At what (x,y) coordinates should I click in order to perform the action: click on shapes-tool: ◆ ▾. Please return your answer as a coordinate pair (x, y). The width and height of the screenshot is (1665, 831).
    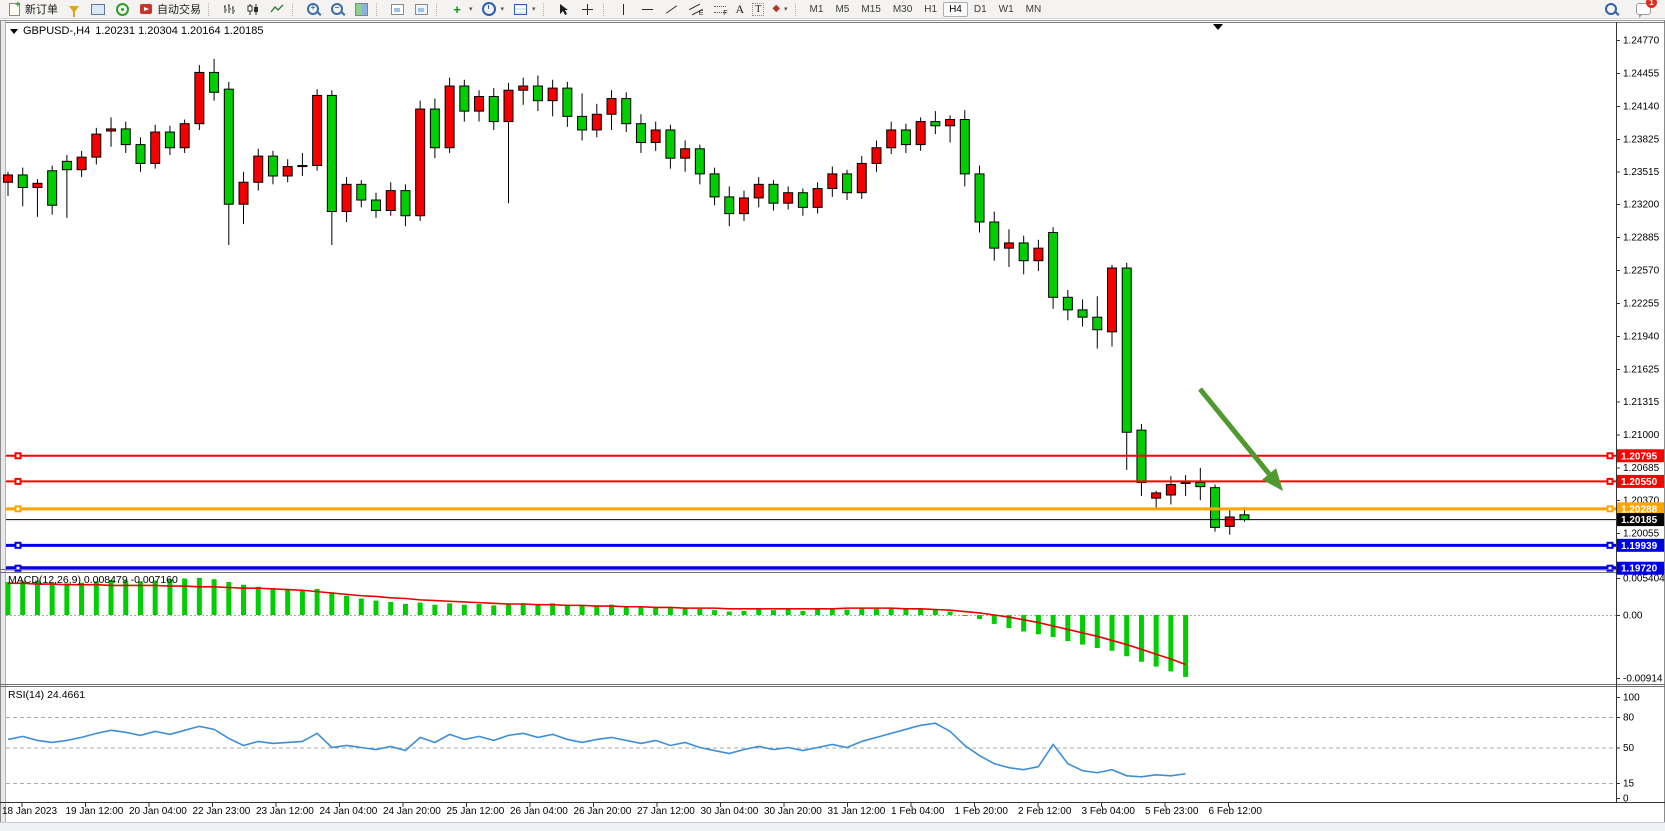
    Looking at the image, I should click on (779, 9).